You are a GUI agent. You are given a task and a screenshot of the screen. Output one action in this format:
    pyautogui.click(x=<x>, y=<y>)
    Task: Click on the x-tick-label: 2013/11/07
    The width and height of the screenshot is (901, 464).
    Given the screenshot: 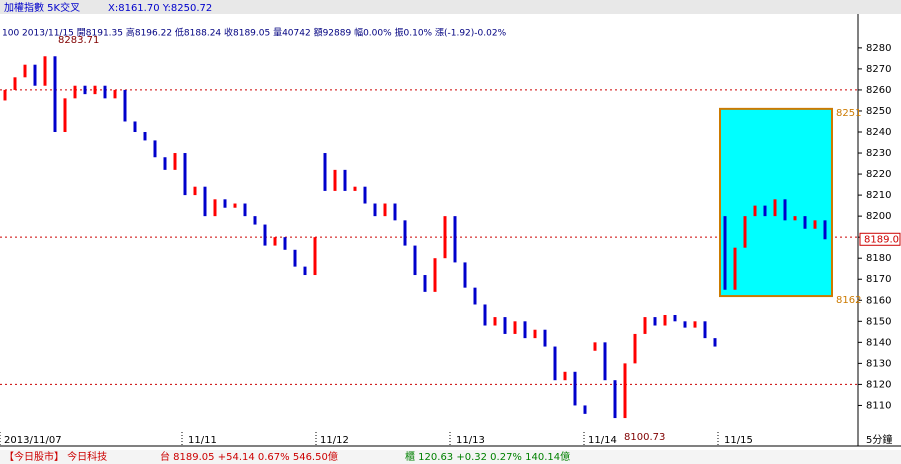 What is the action you would take?
    pyautogui.click(x=33, y=440)
    